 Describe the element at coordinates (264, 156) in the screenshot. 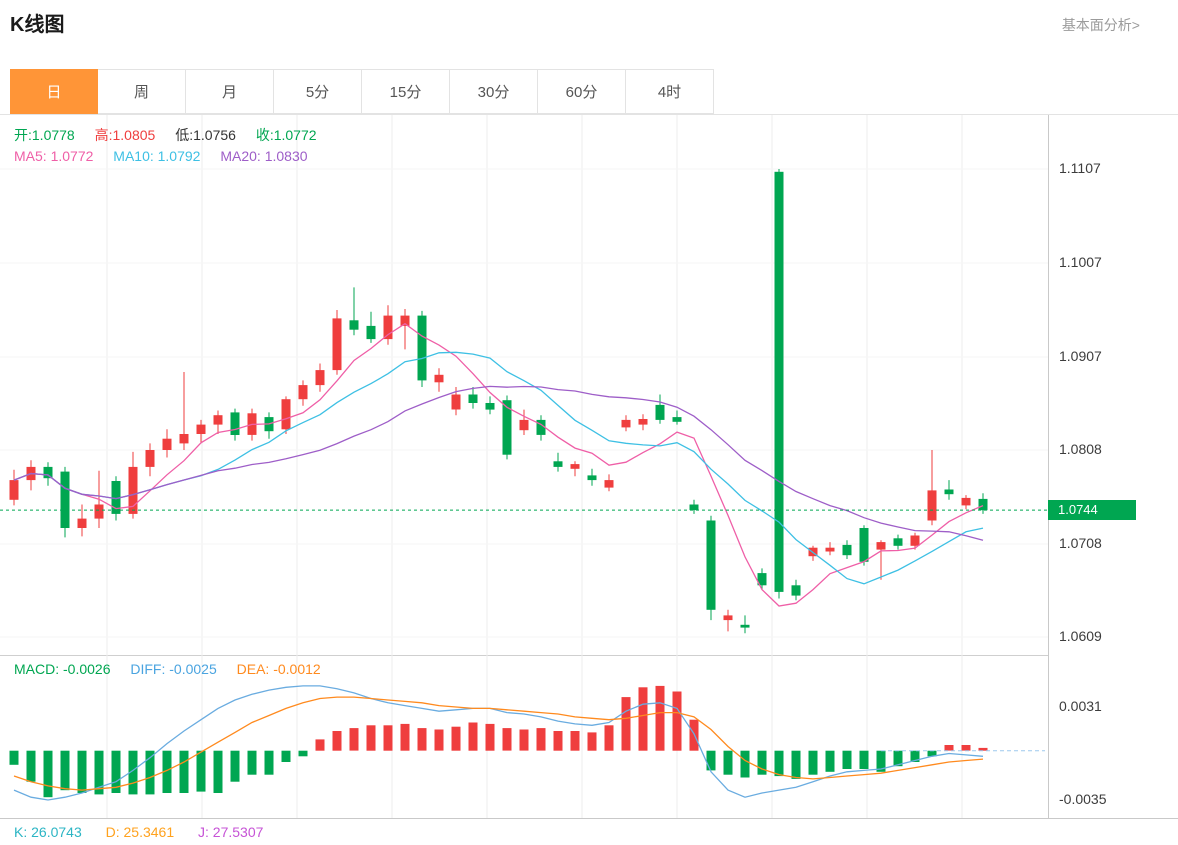

I see `ma20-value: MA20: 1.0830` at that location.